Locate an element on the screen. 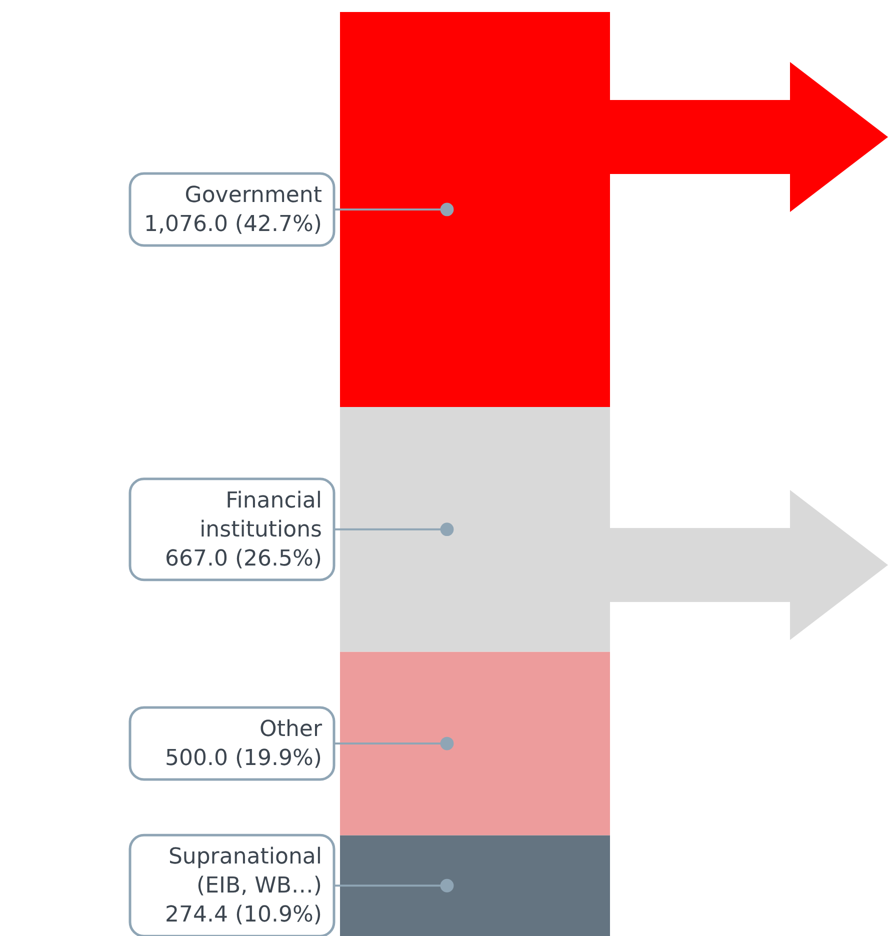 Image resolution: width=888 pixels, height=936 pixels. data-label: 274.4 (10.9%) is located at coordinates (243, 915).